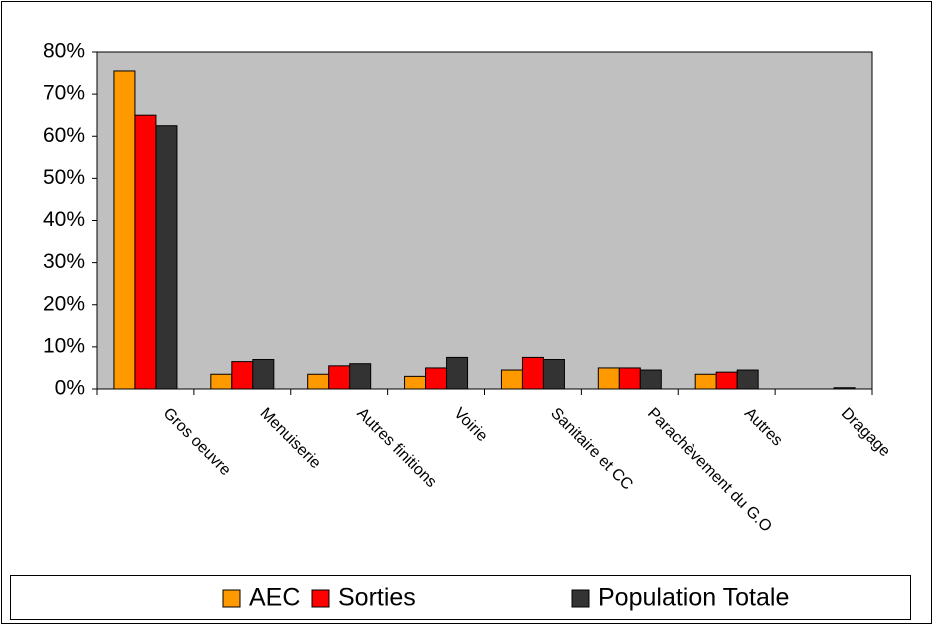  I want to click on legend-label: Population Totale, so click(693, 598).